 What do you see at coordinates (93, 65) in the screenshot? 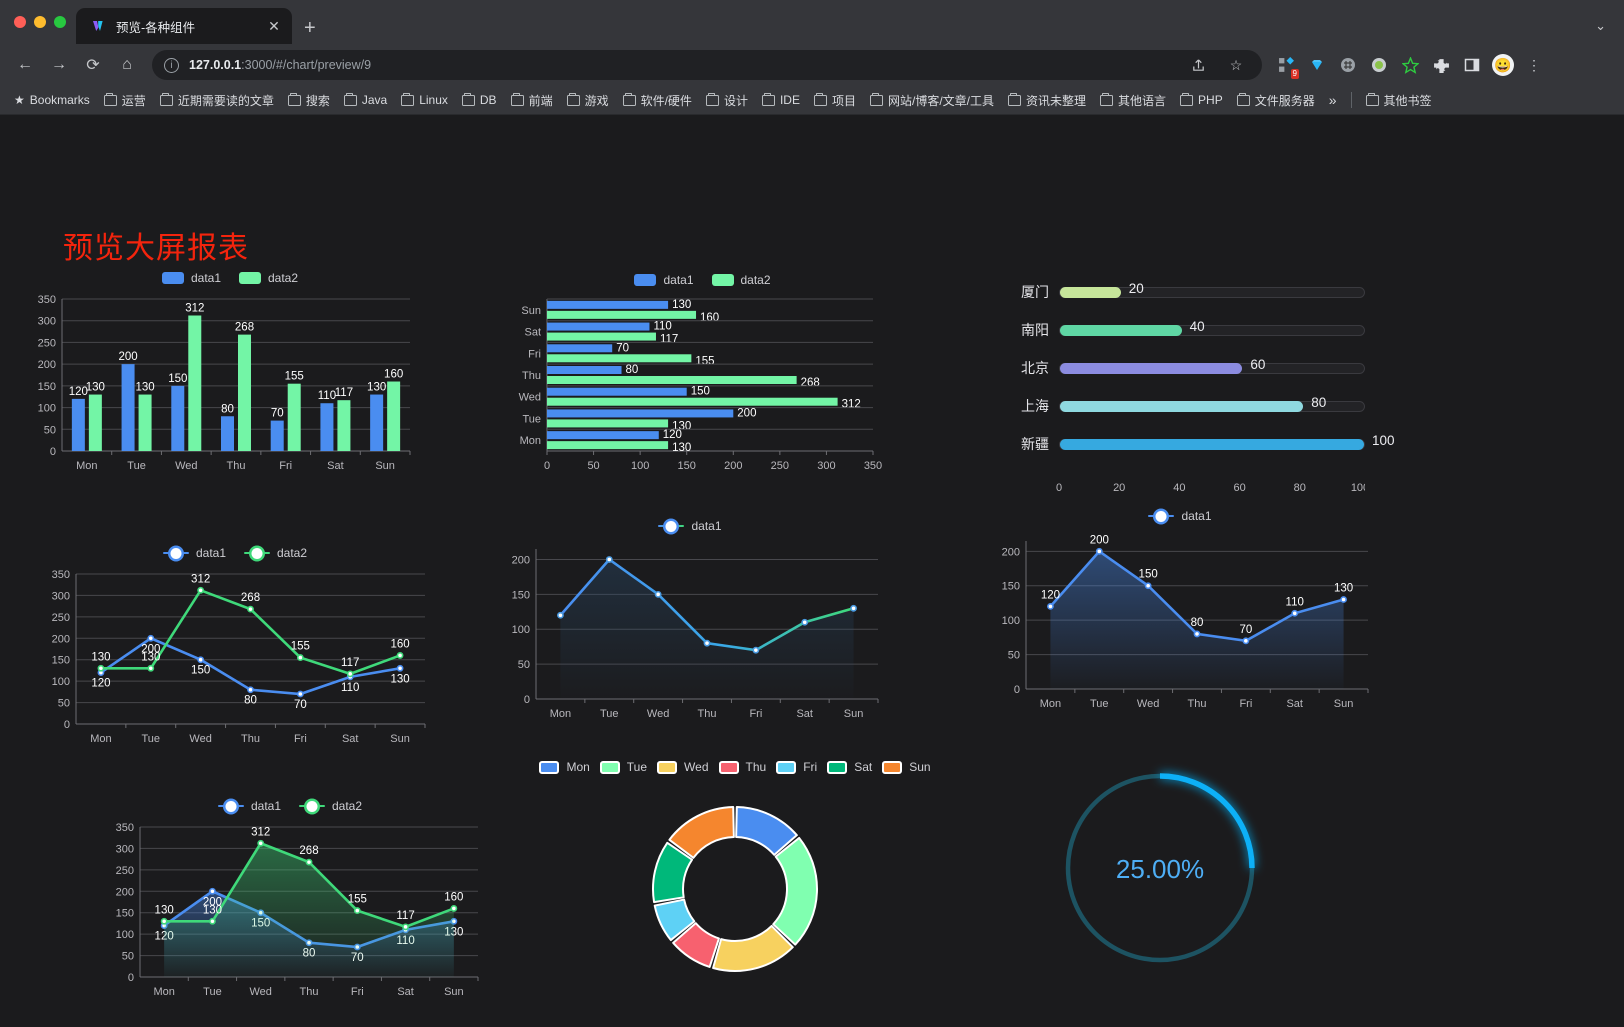
I see `reload-button: ⟳` at bounding box center [93, 65].